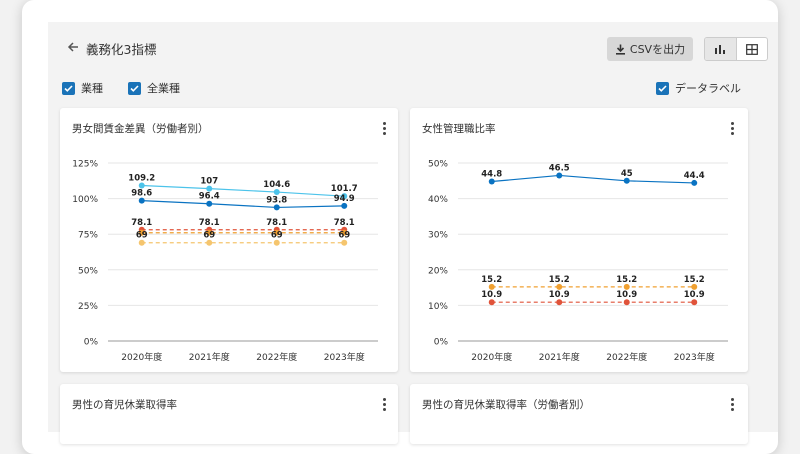  I want to click on y-tick-label: 40%, so click(438, 200).